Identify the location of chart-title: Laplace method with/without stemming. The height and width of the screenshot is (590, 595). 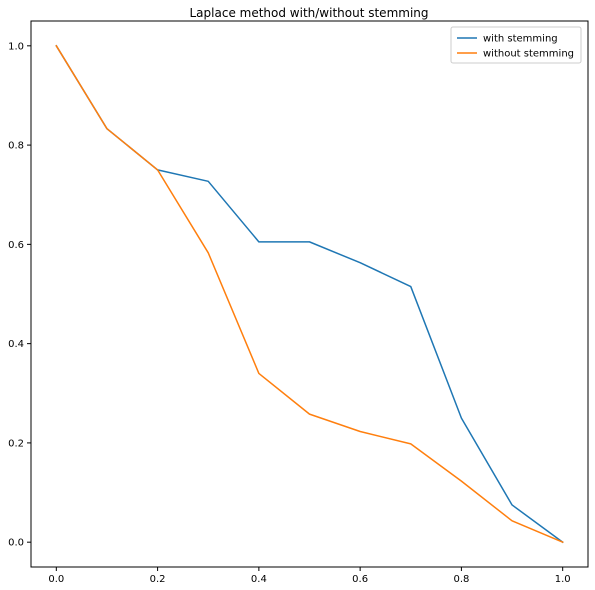
(309, 13).